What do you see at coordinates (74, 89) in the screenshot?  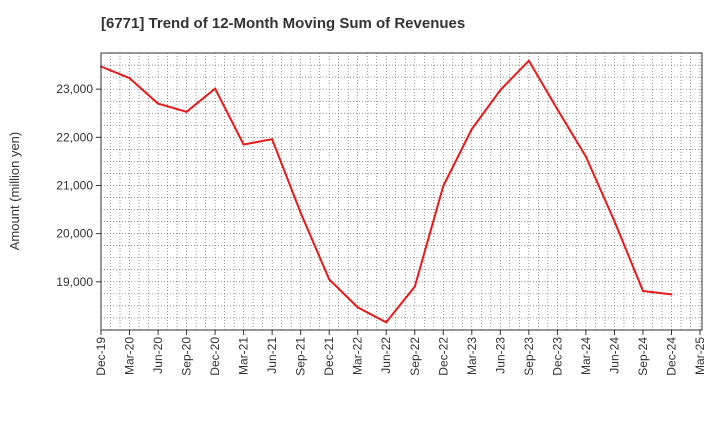 I see `y-tick-label: 23,000` at bounding box center [74, 89].